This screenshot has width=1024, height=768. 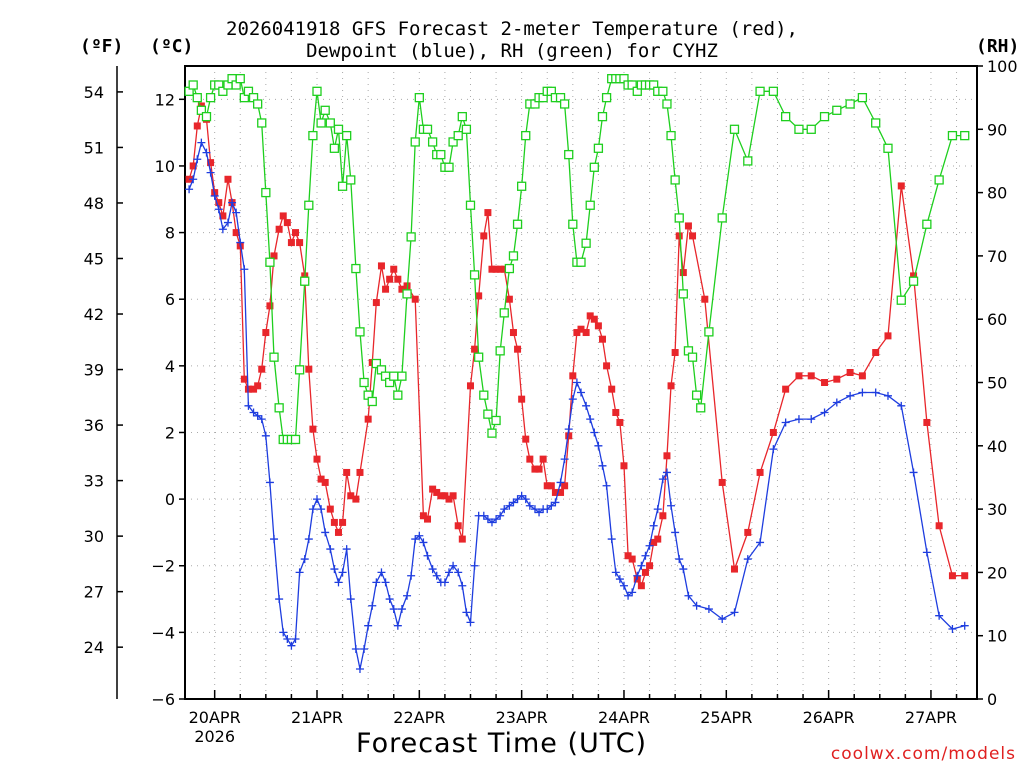 What do you see at coordinates (94, 647) in the screenshot?
I see `f-tick-label: 24` at bounding box center [94, 647].